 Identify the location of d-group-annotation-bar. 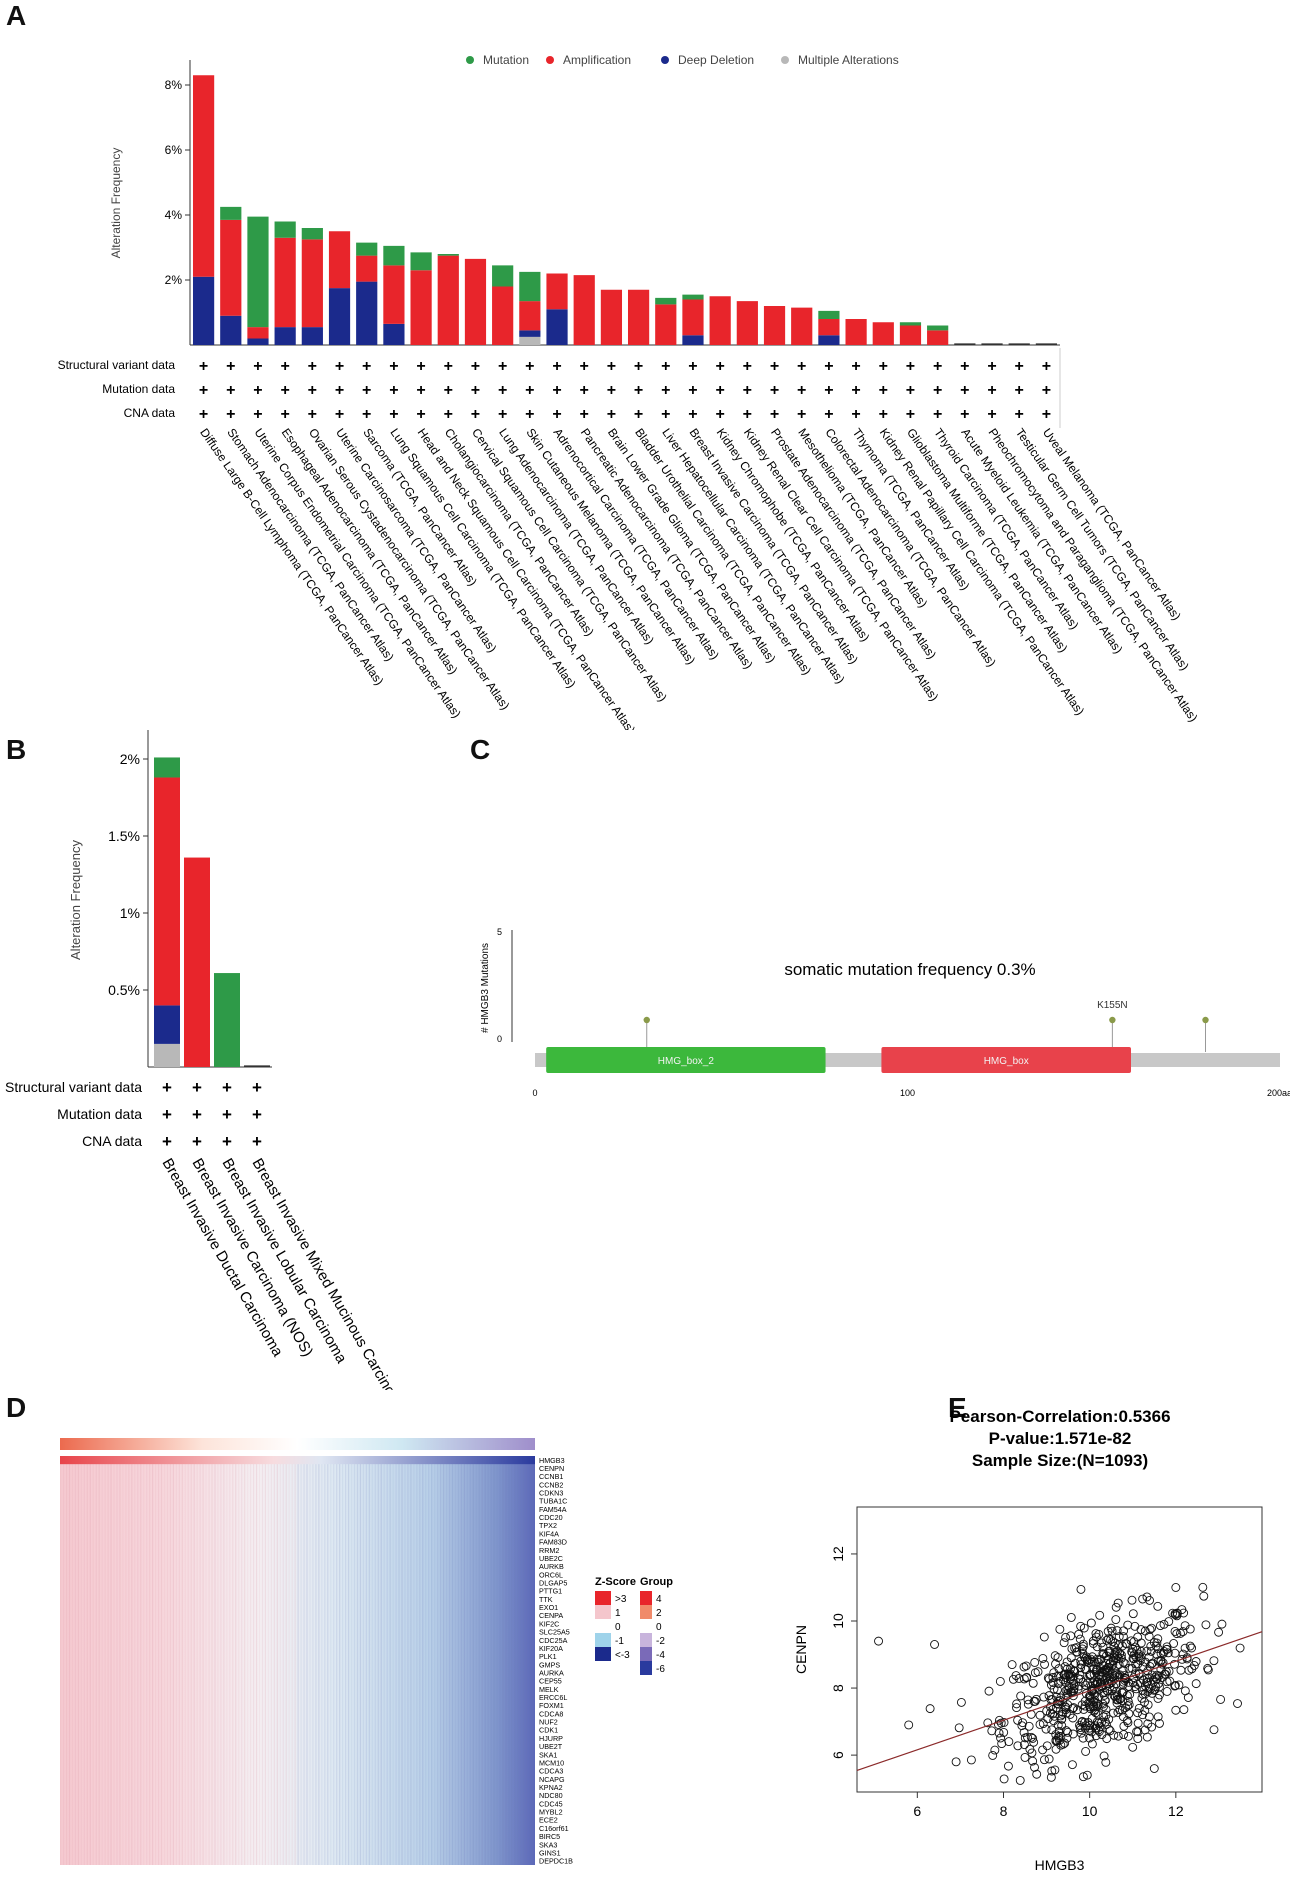
(297, 1444).